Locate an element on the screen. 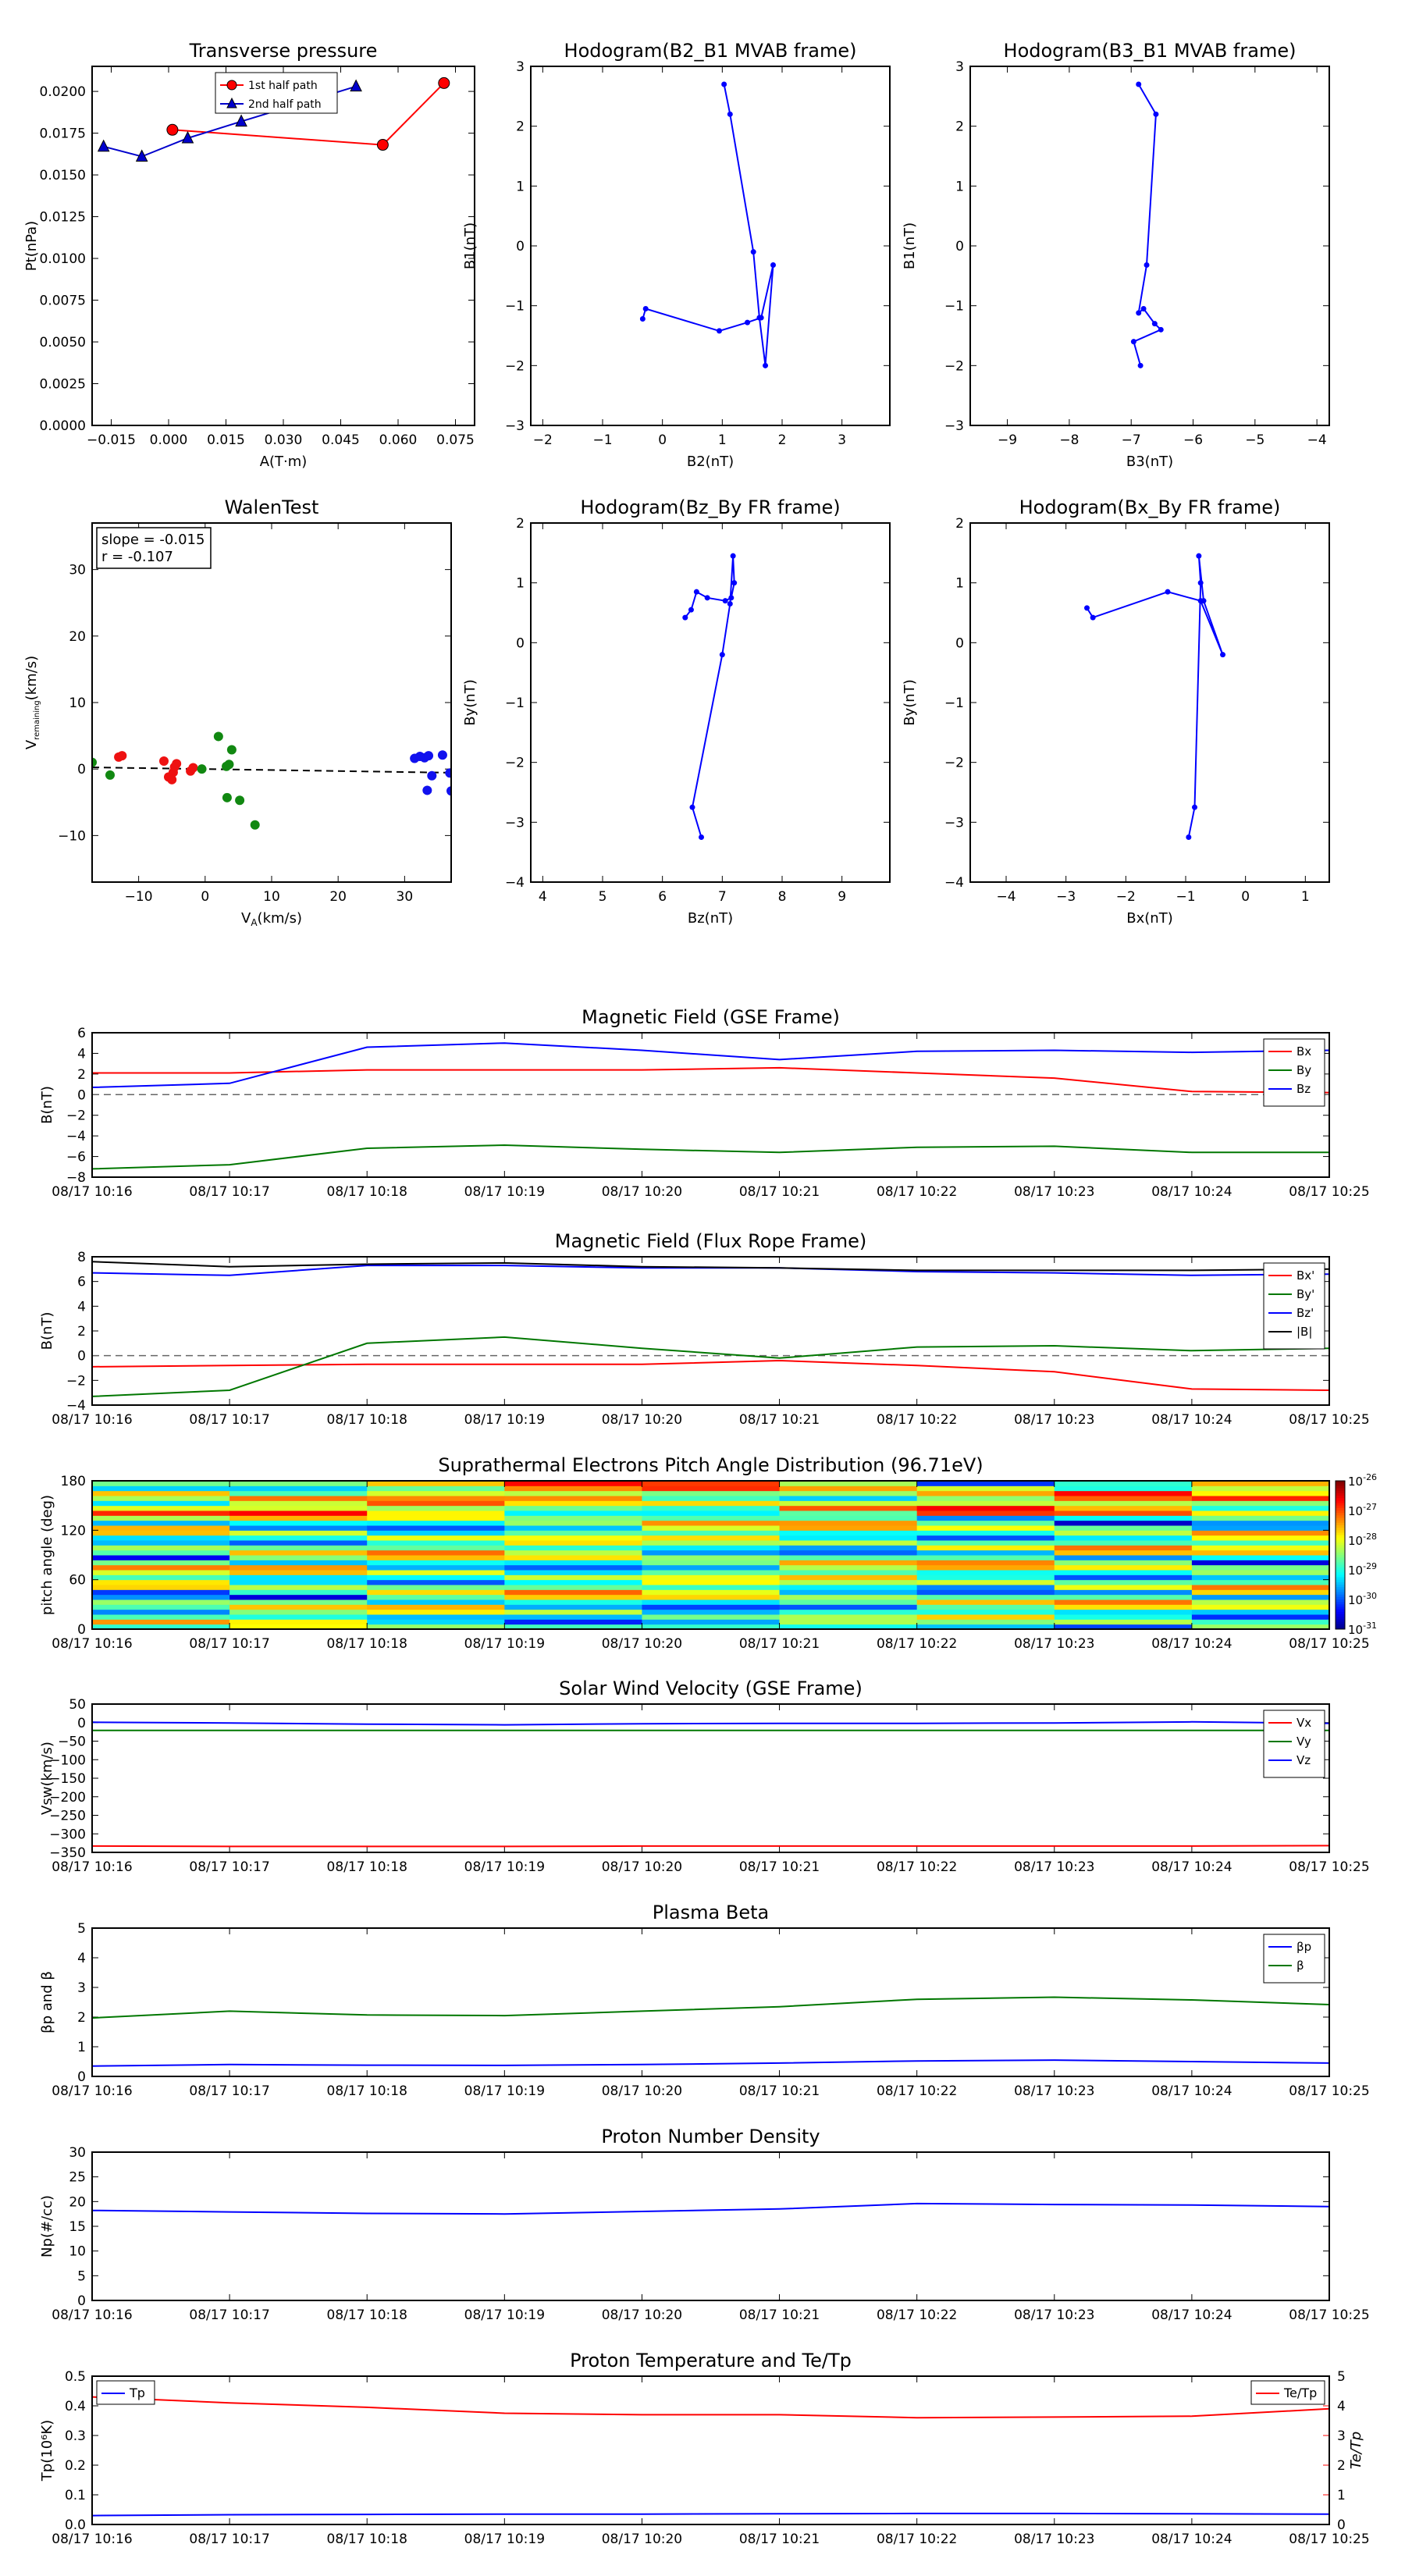 The width and height of the screenshot is (1405, 2576). legend: Bx' By' Bz' |B| is located at coordinates (1294, 1306).